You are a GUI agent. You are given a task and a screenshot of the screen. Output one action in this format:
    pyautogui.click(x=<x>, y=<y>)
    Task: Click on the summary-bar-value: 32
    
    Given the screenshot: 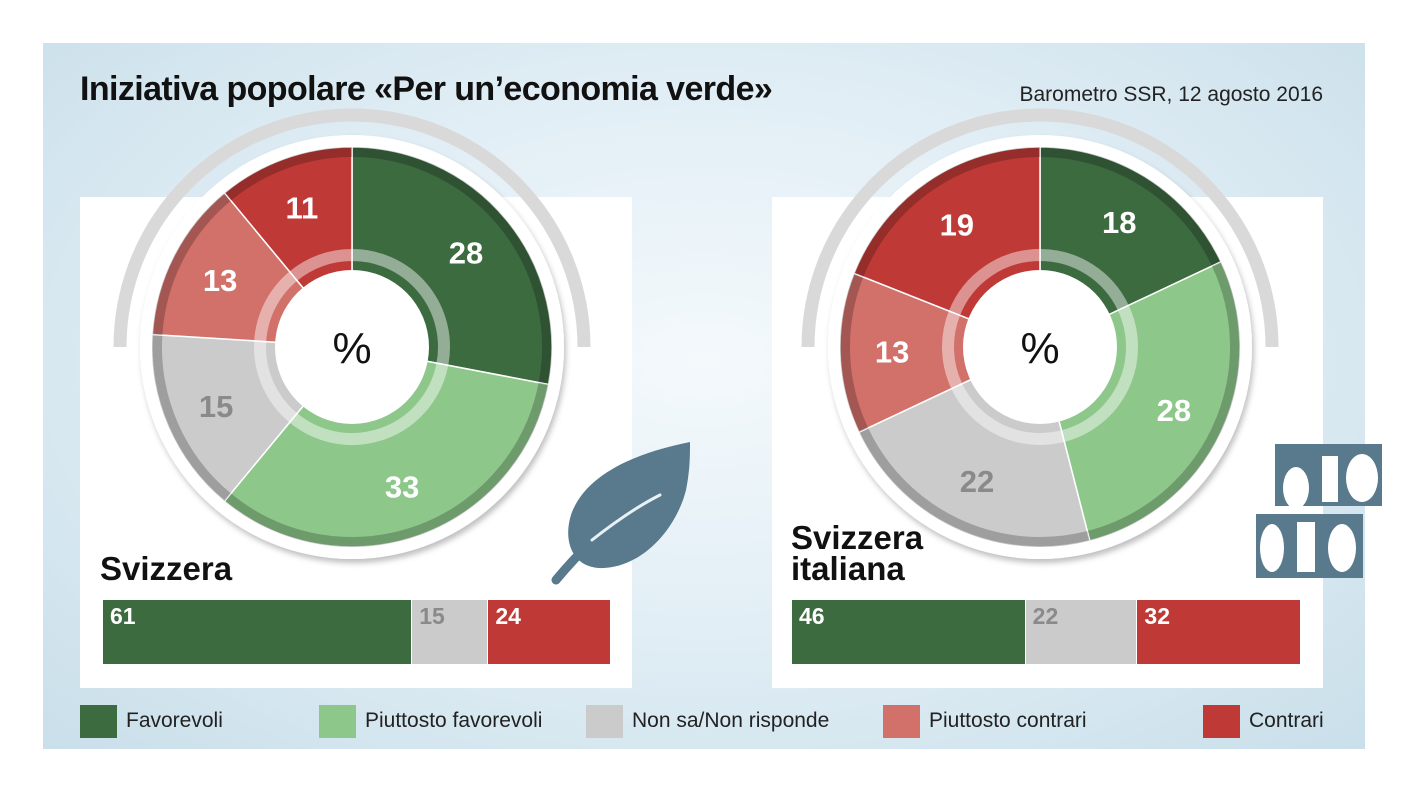 What is the action you would take?
    pyautogui.click(x=1157, y=616)
    